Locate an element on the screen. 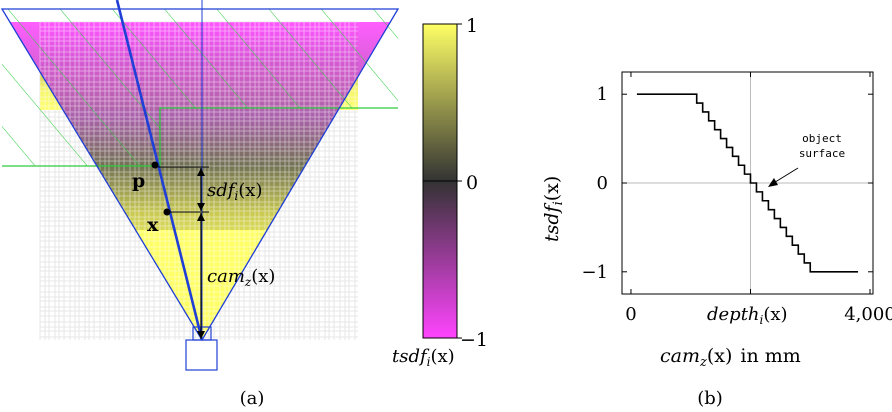  label-x: x is located at coordinates (153, 225).